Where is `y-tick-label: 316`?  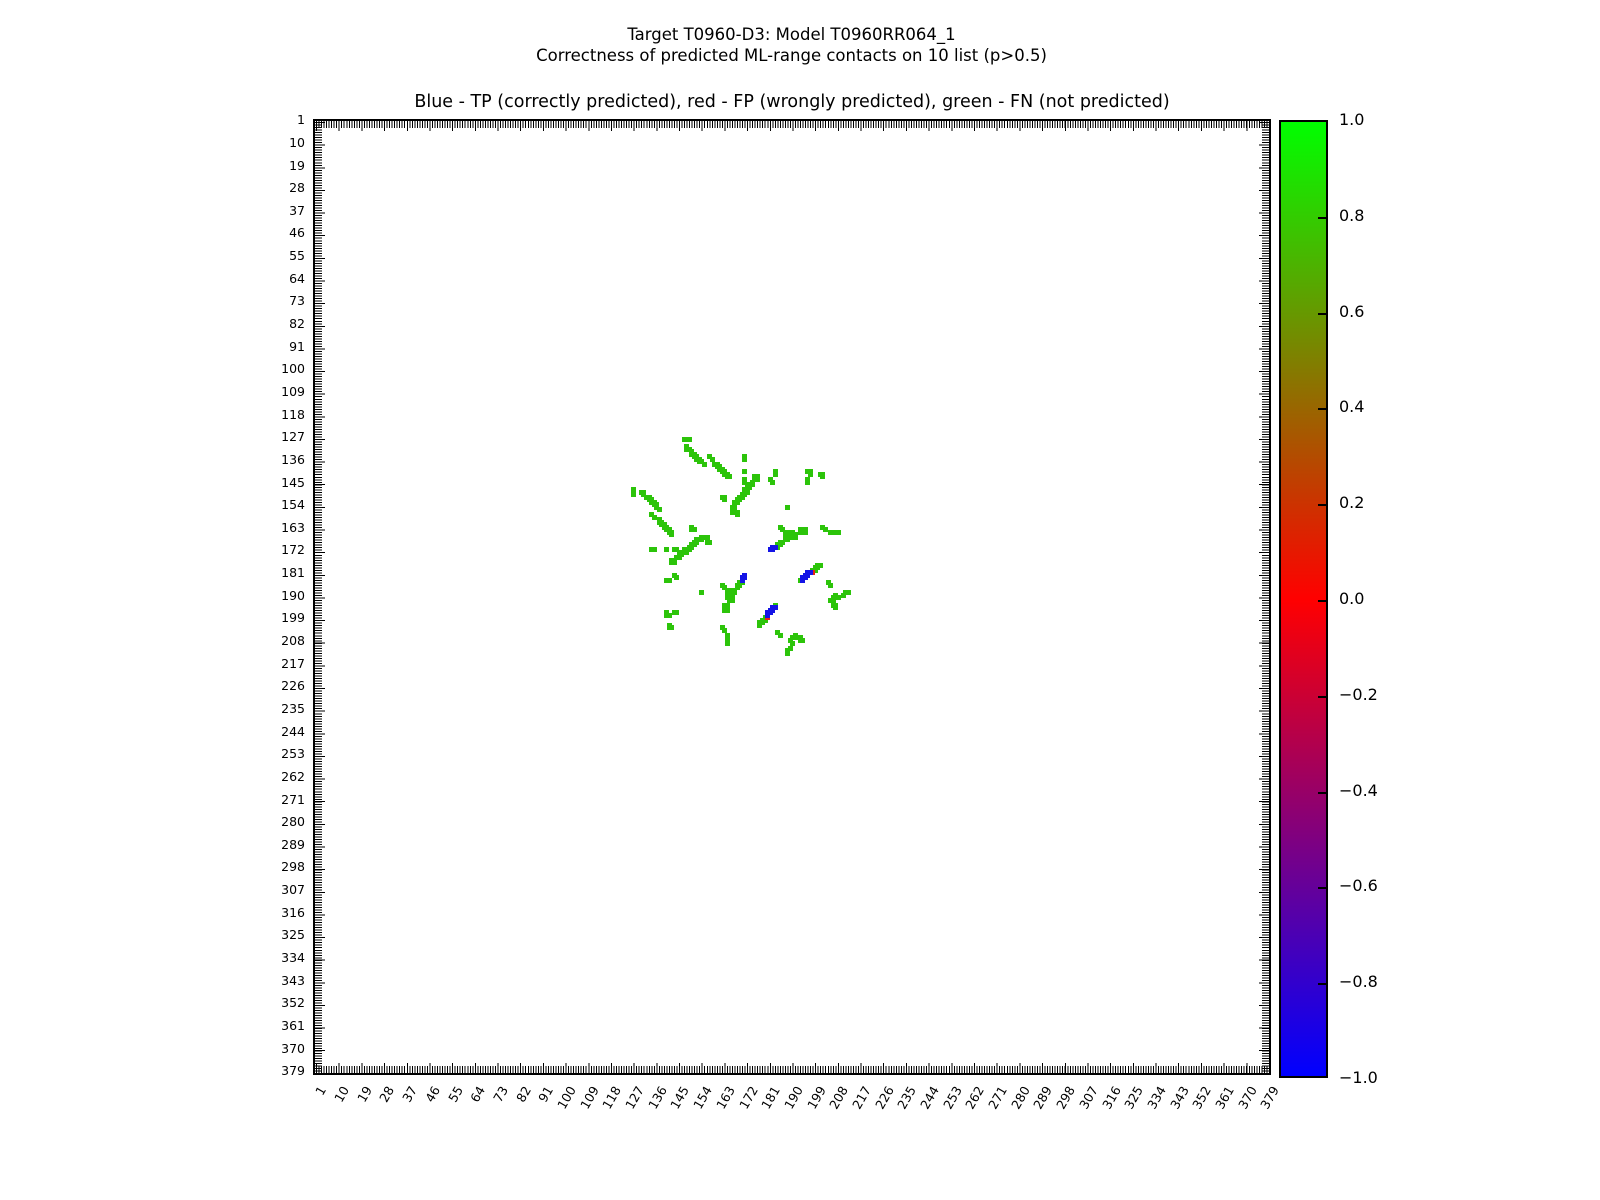
y-tick-label: 316 is located at coordinates (293, 912).